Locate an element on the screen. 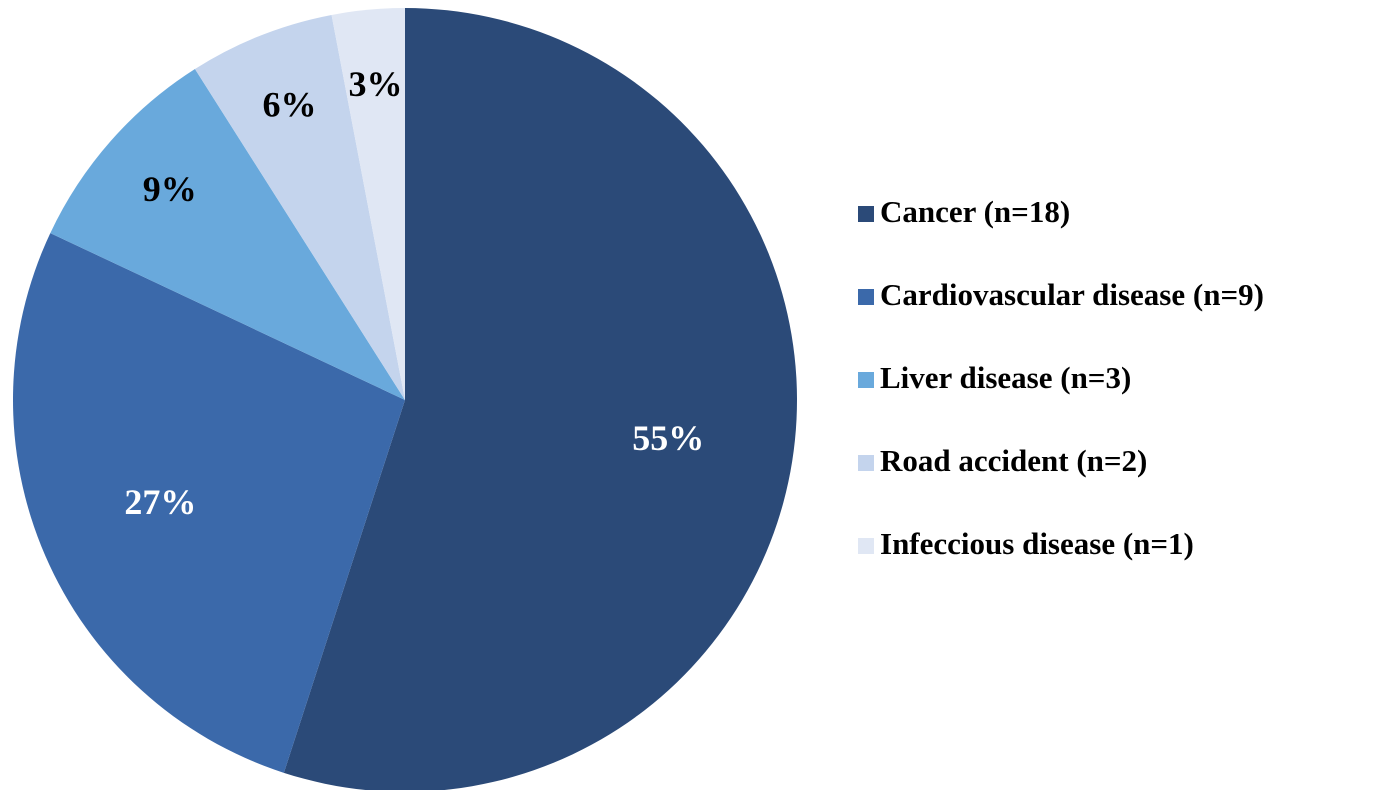 The width and height of the screenshot is (1374, 790). legend-label: Road accident (n=2) is located at coordinates (1013, 460).